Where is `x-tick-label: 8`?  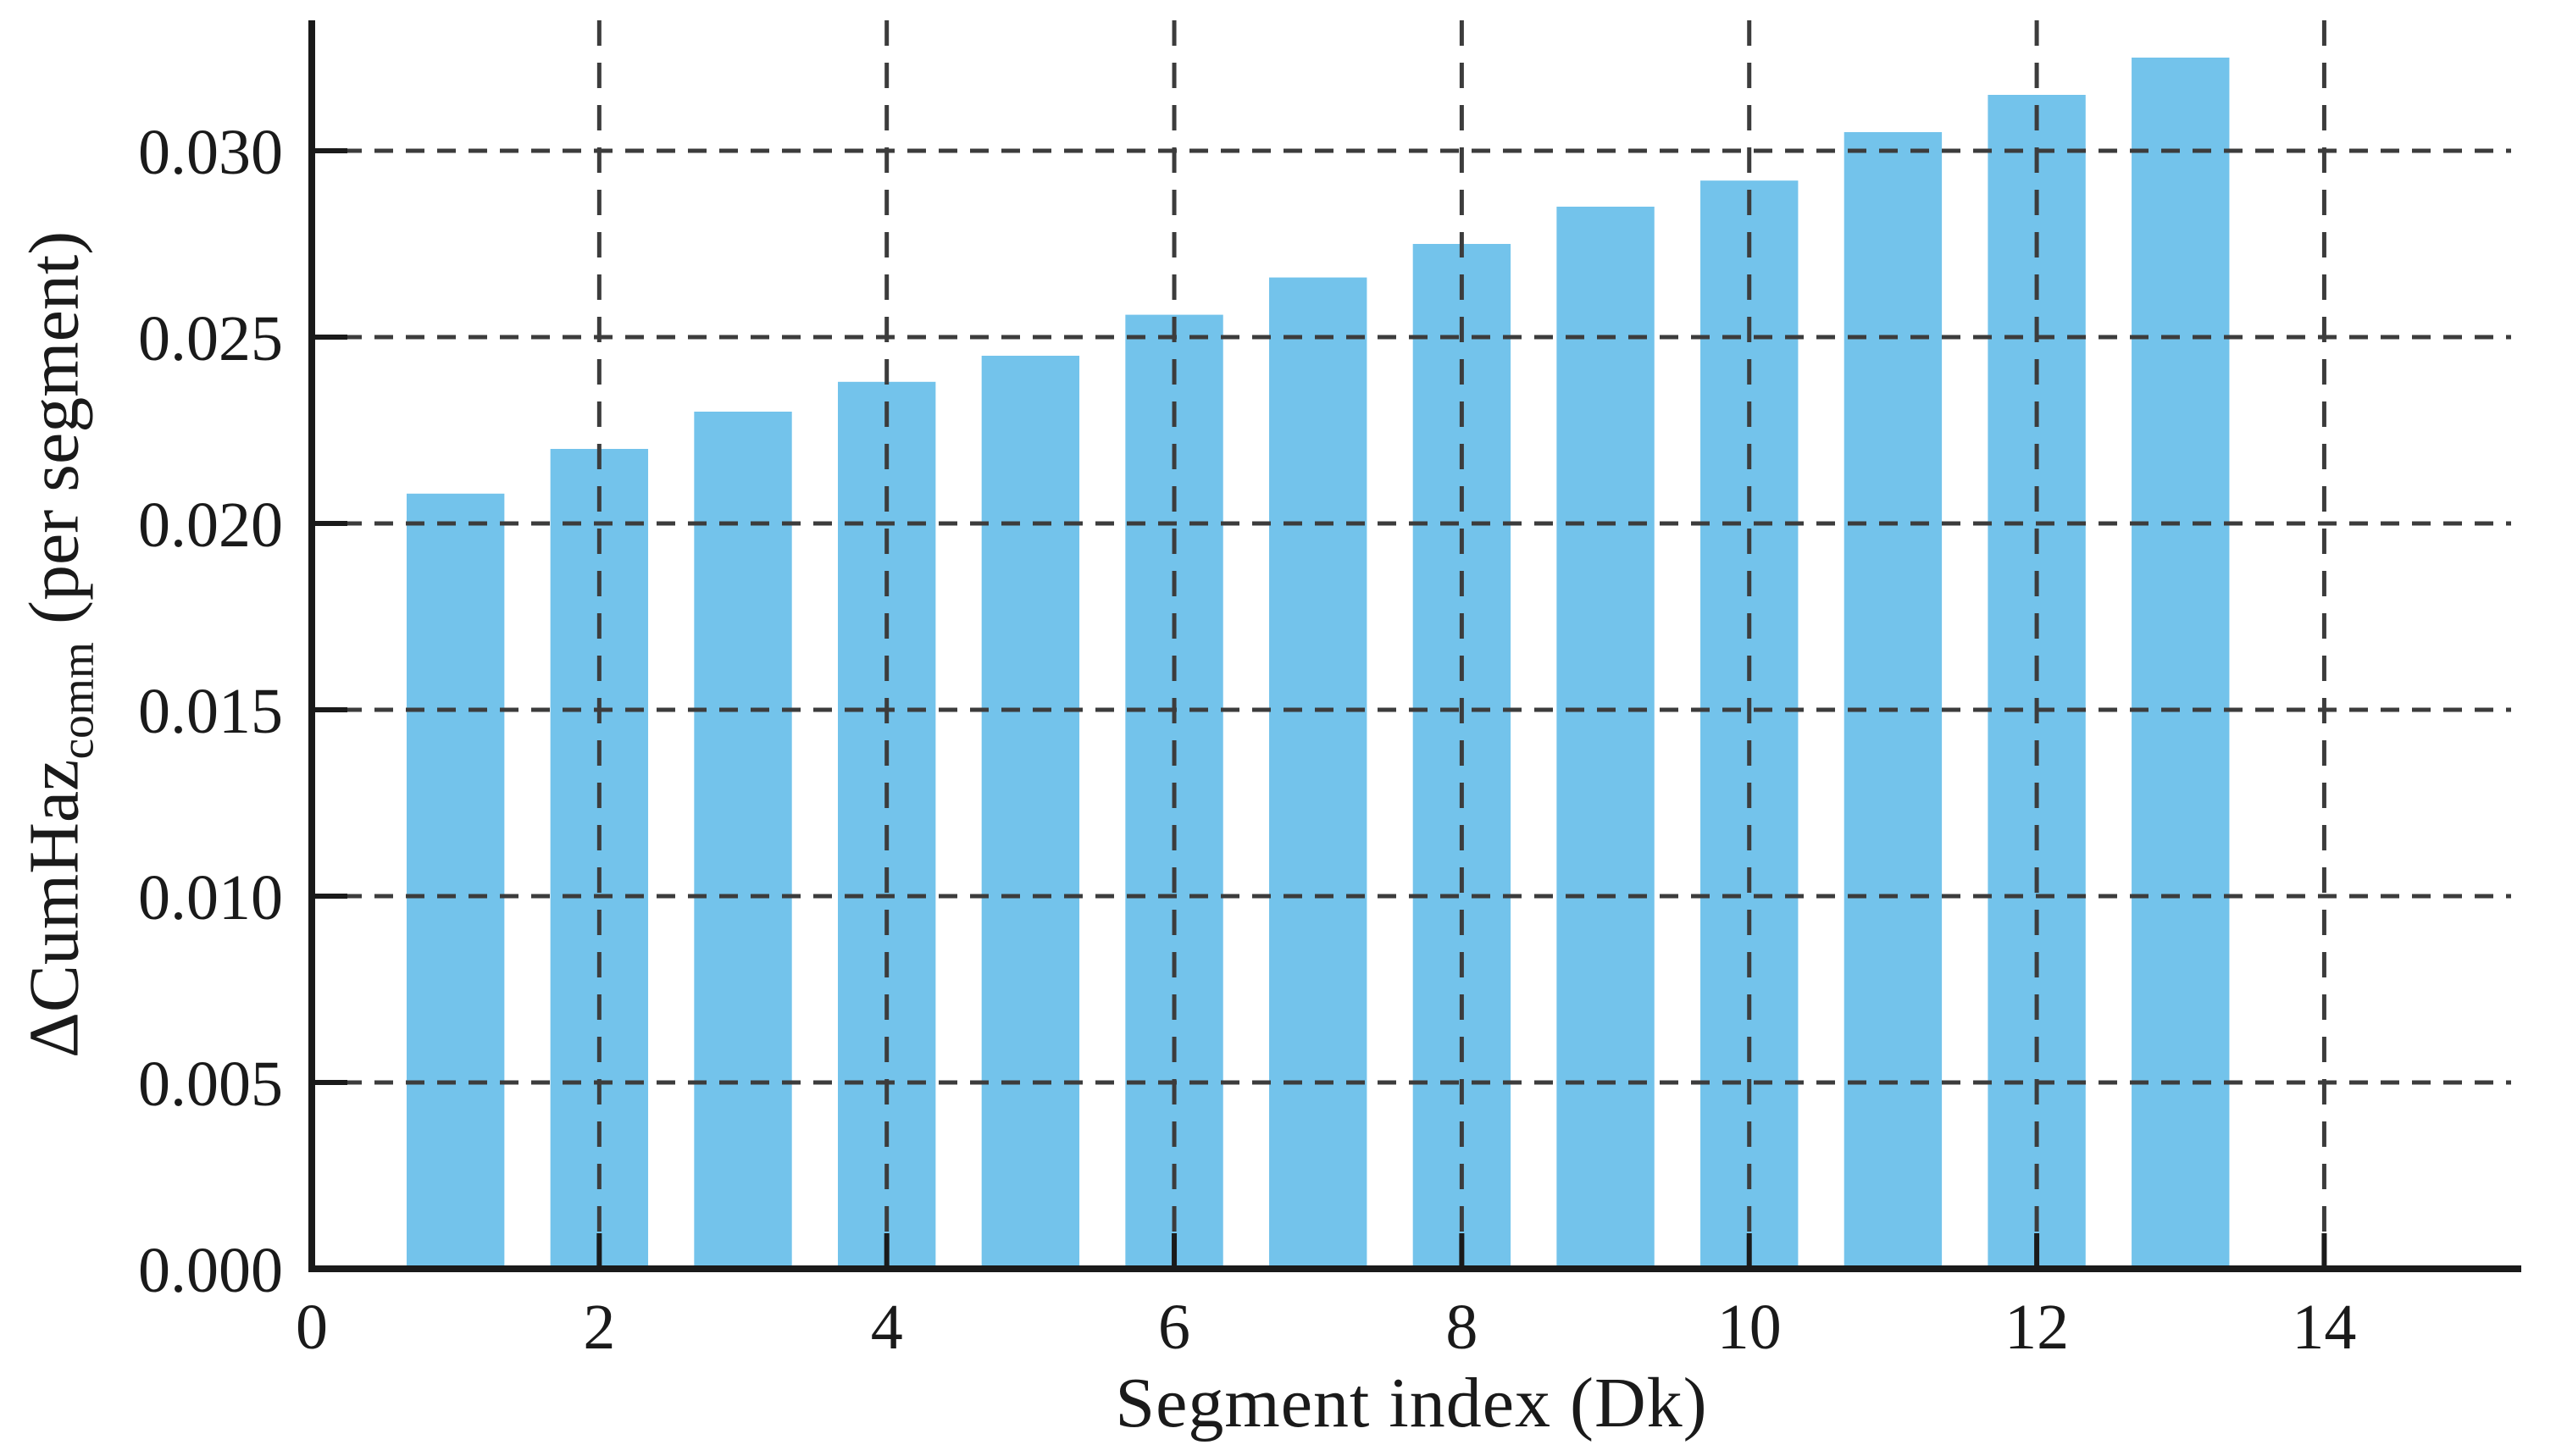 x-tick-label: 8 is located at coordinates (1461, 1328).